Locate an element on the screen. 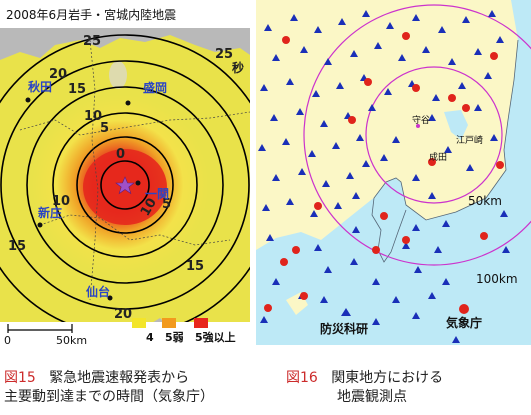 This screenshot has width=531, height=415. legend-jma-label: 気象庁 is located at coordinates (464, 322).